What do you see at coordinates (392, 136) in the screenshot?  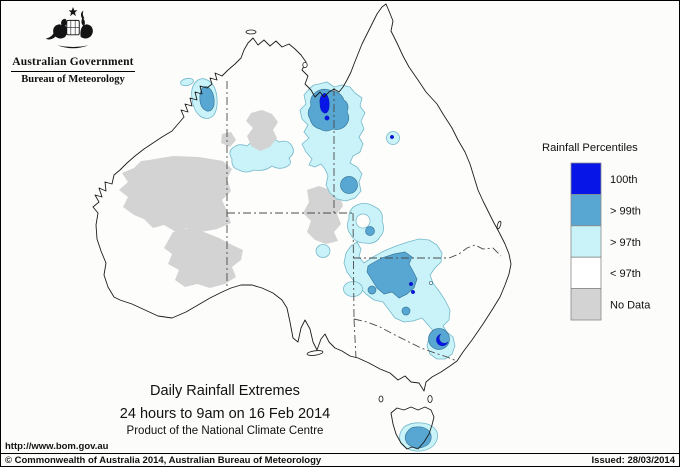 I see `extreme-ne-qld-dot` at bounding box center [392, 136].